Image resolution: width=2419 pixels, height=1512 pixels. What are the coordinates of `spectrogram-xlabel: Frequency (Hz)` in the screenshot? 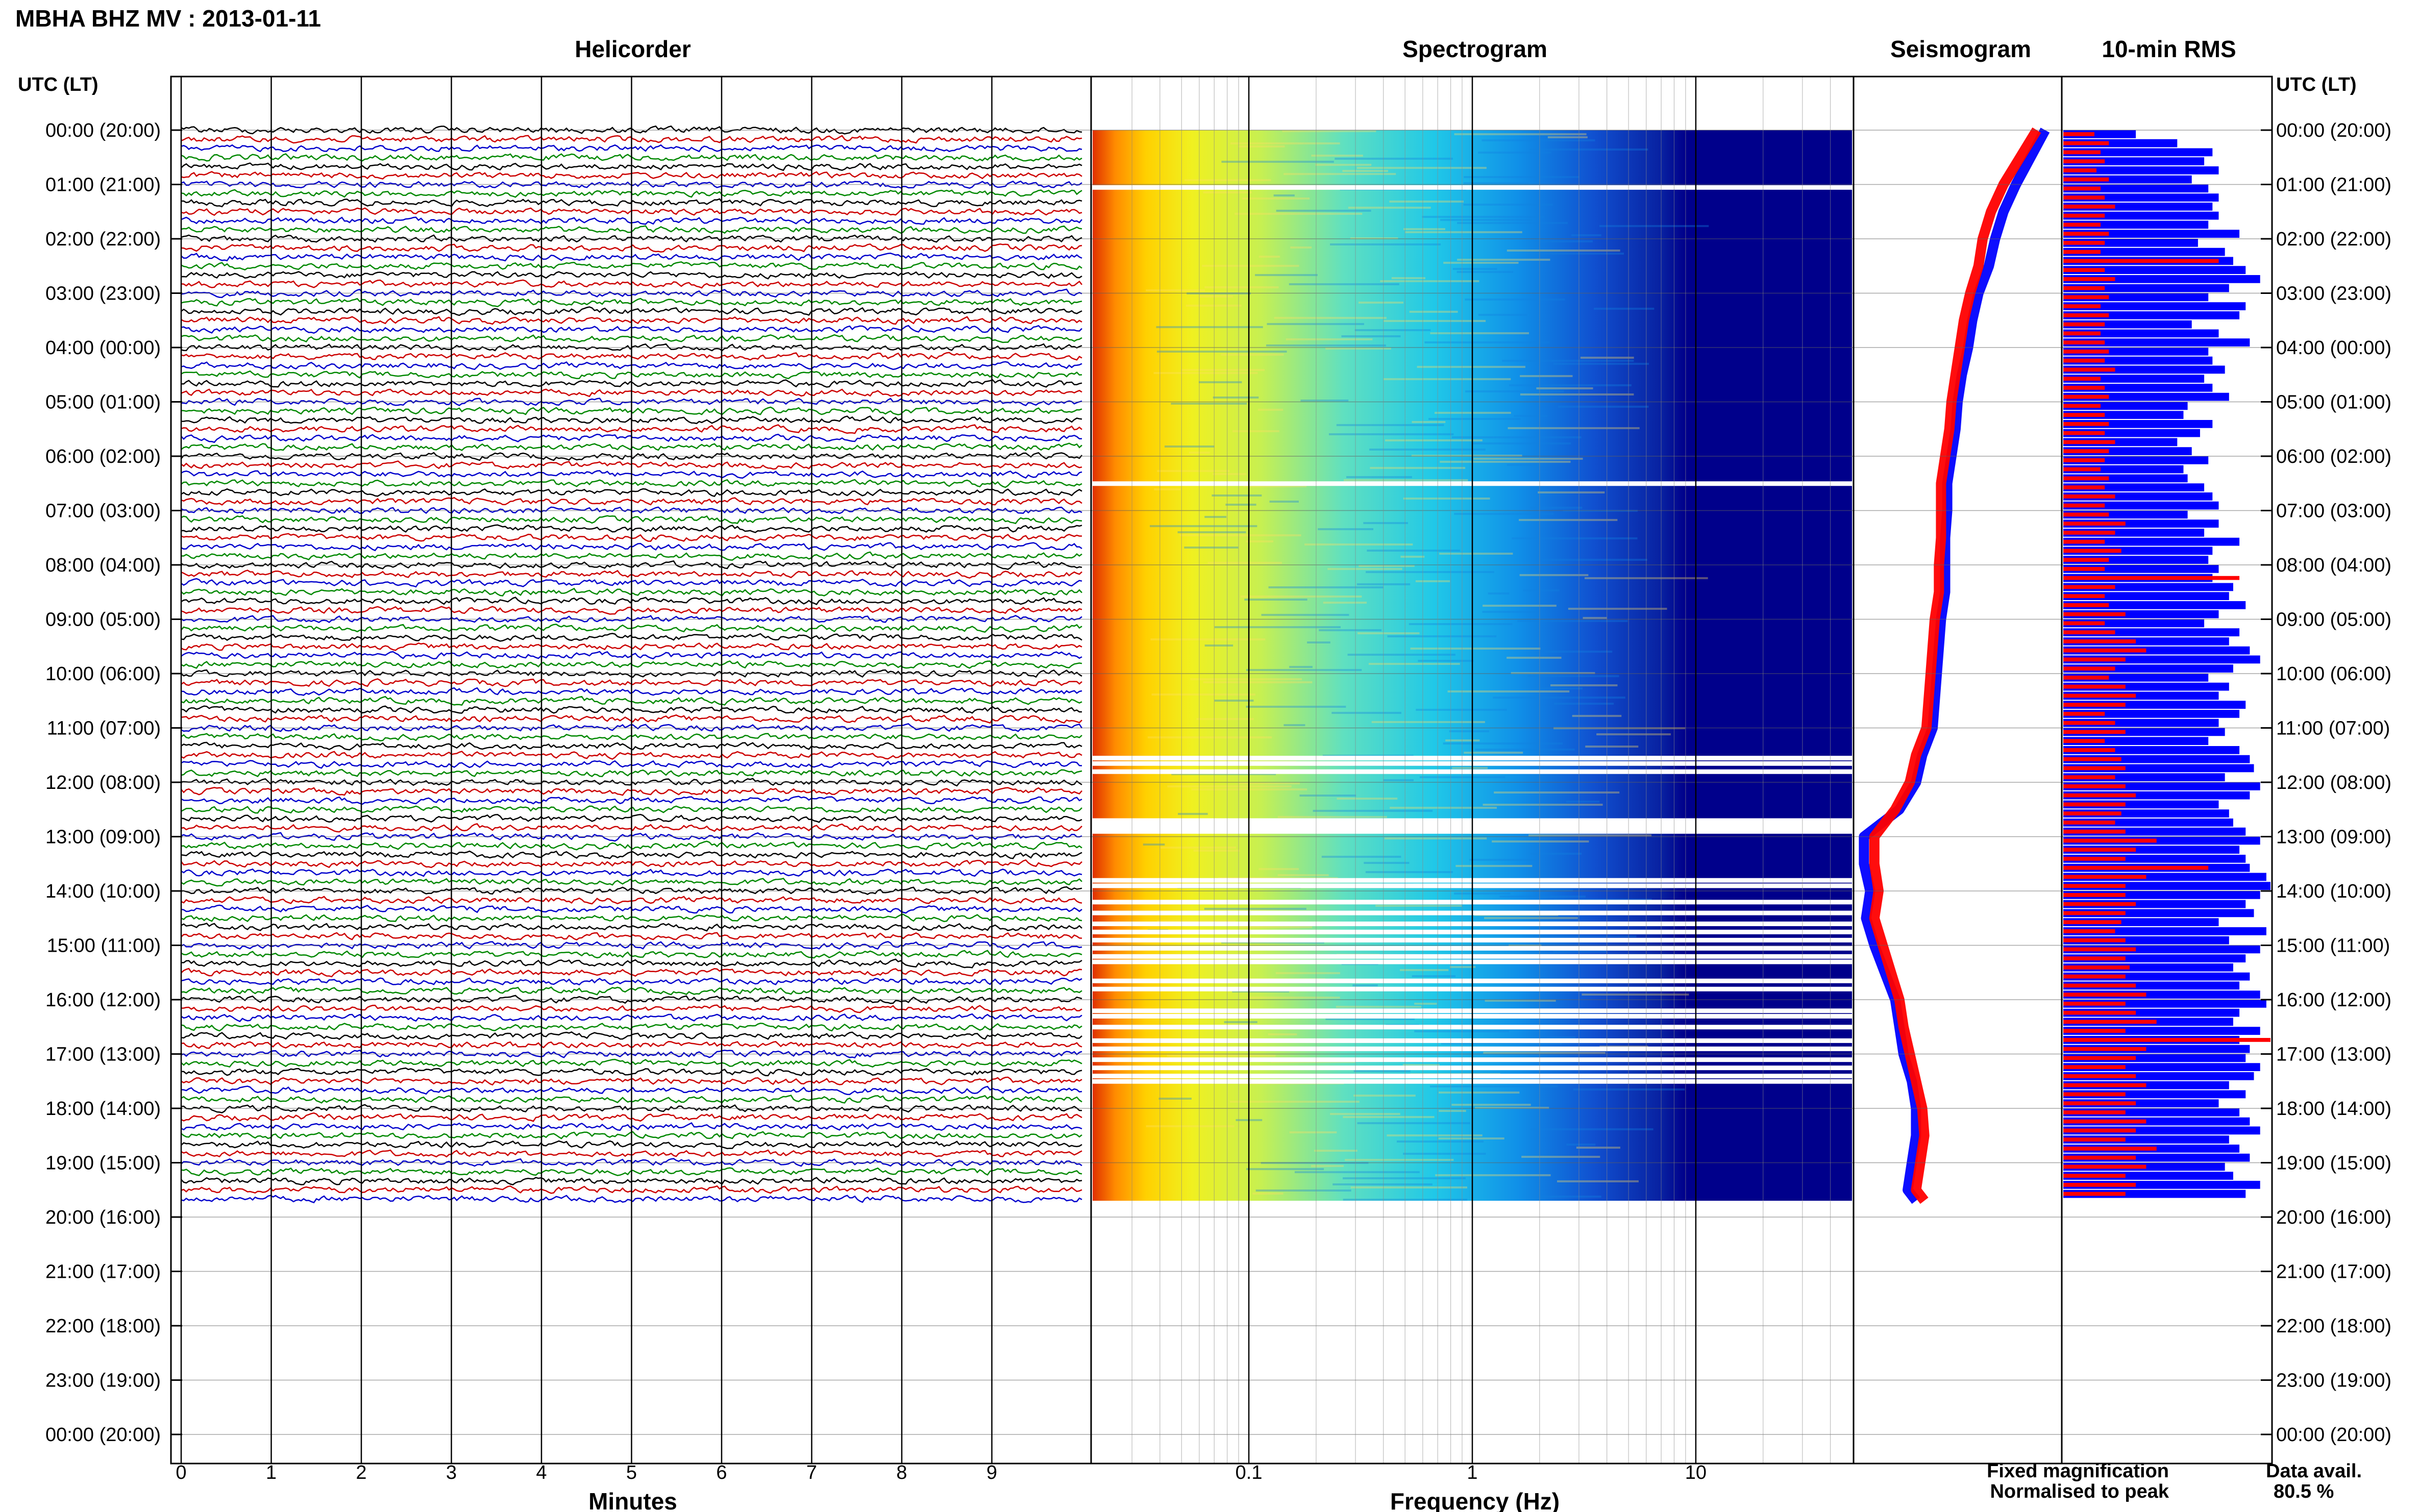 It's located at (1475, 1500).